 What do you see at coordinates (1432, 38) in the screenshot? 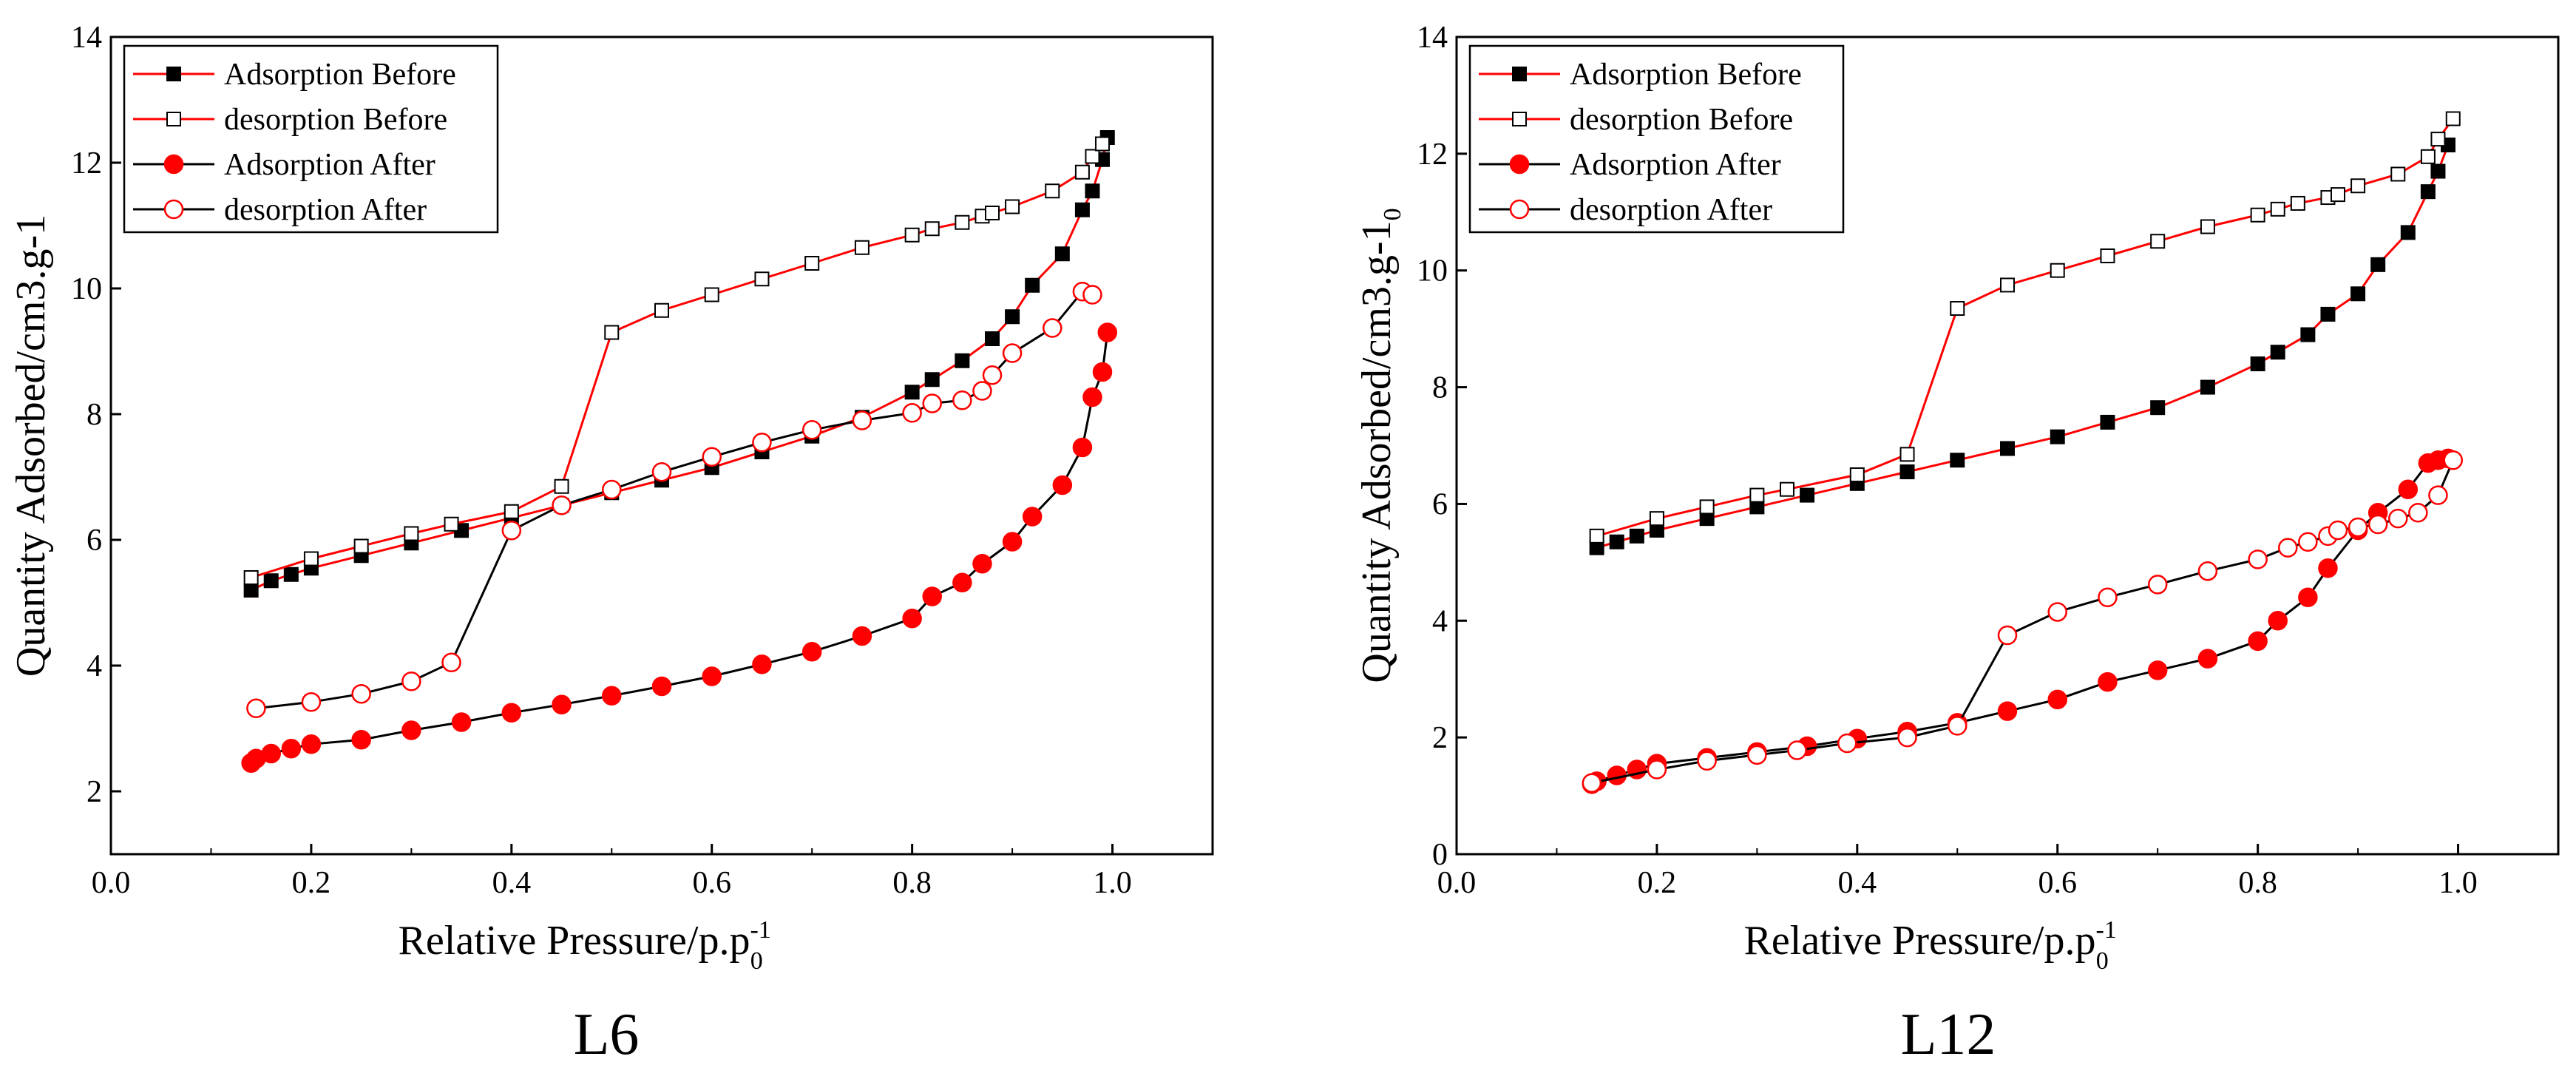
I see `y-tick-label: 14` at bounding box center [1432, 38].